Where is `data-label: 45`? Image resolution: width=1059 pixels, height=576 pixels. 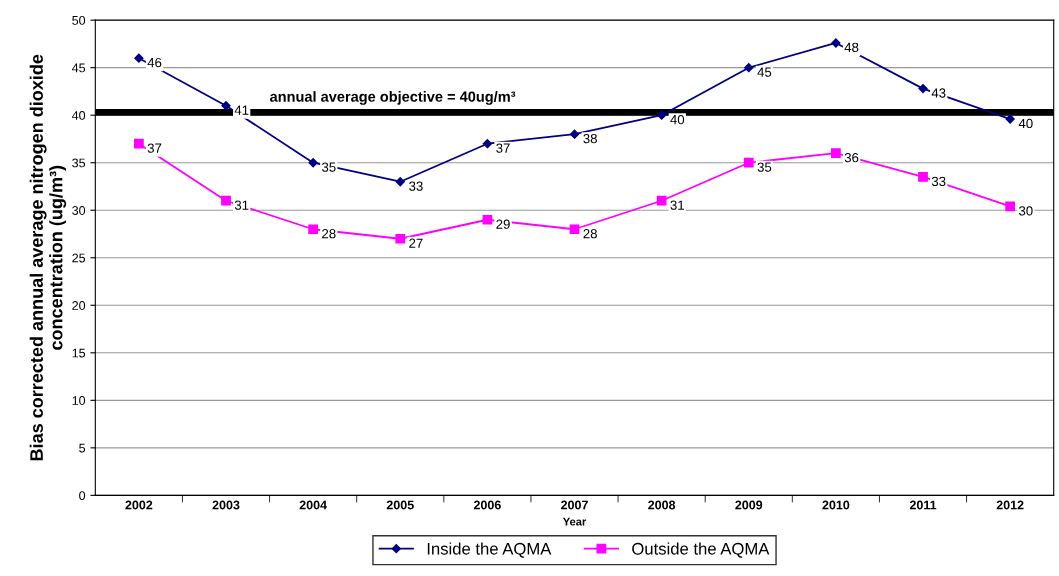 data-label: 45 is located at coordinates (764, 72).